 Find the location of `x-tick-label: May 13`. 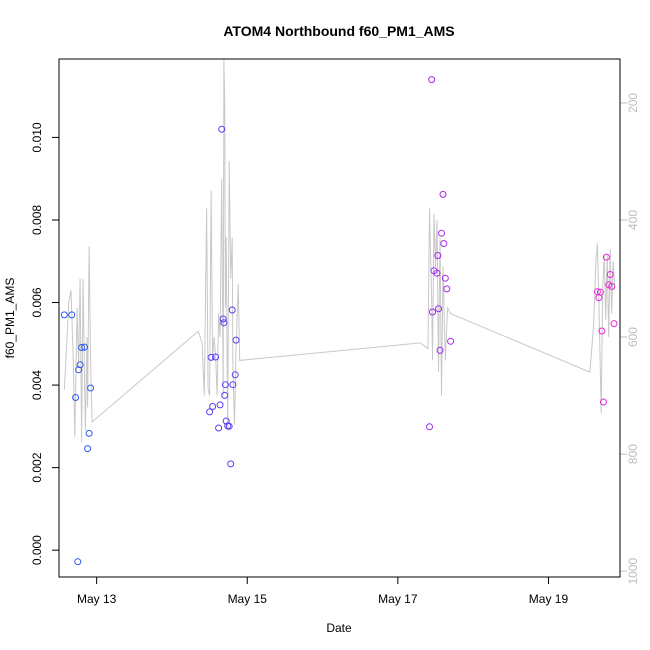

x-tick-label: May 13 is located at coordinates (97, 599).